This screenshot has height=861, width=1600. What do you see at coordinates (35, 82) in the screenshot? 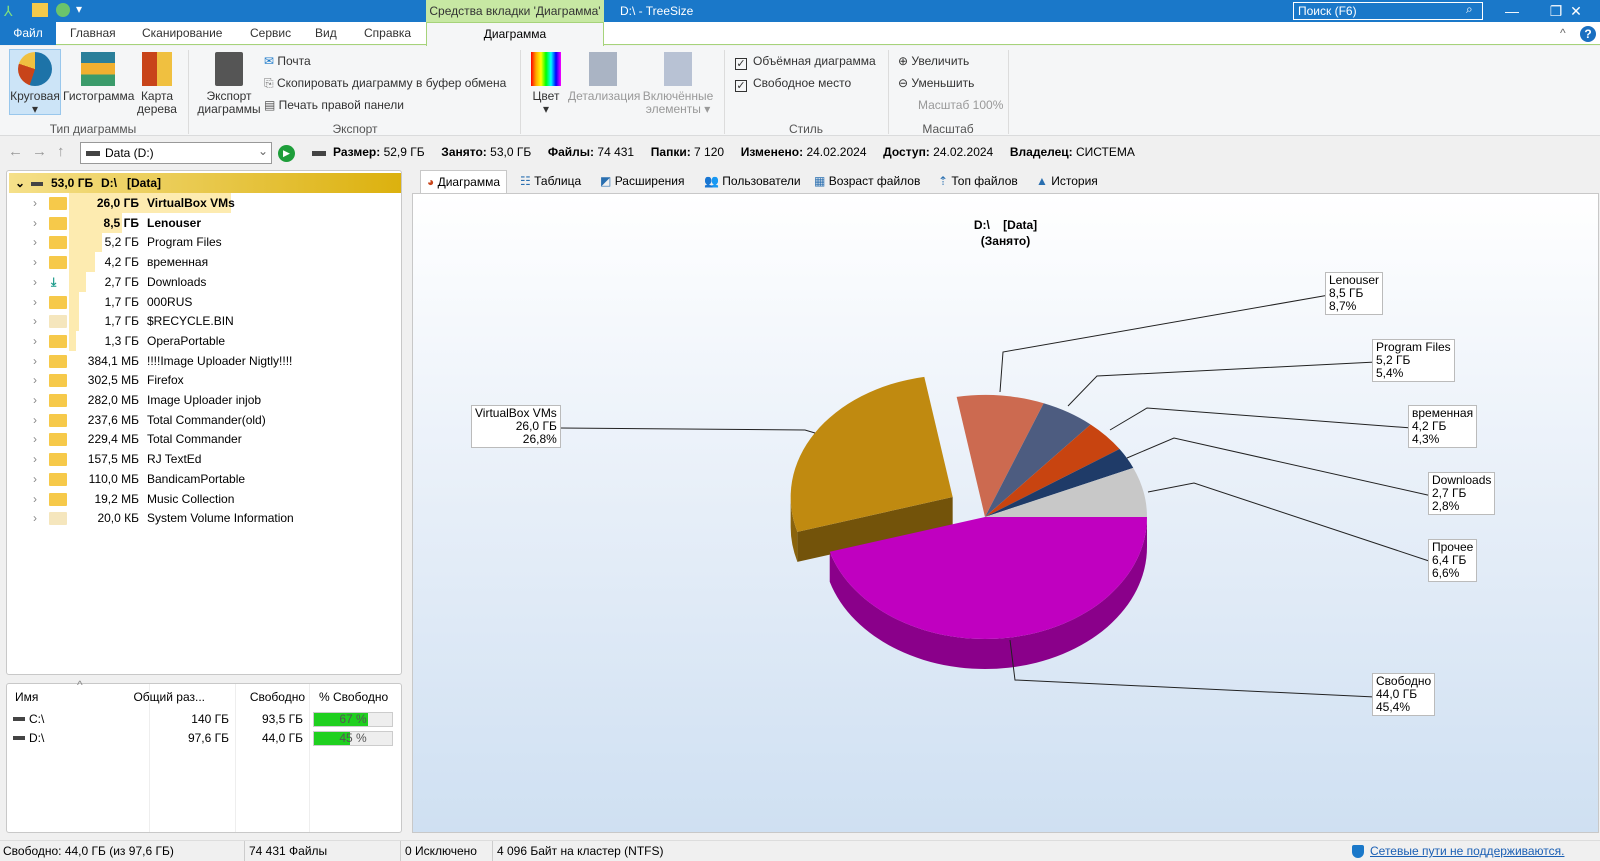
I see `pie-chart-button: Круговая ▾` at bounding box center [35, 82].